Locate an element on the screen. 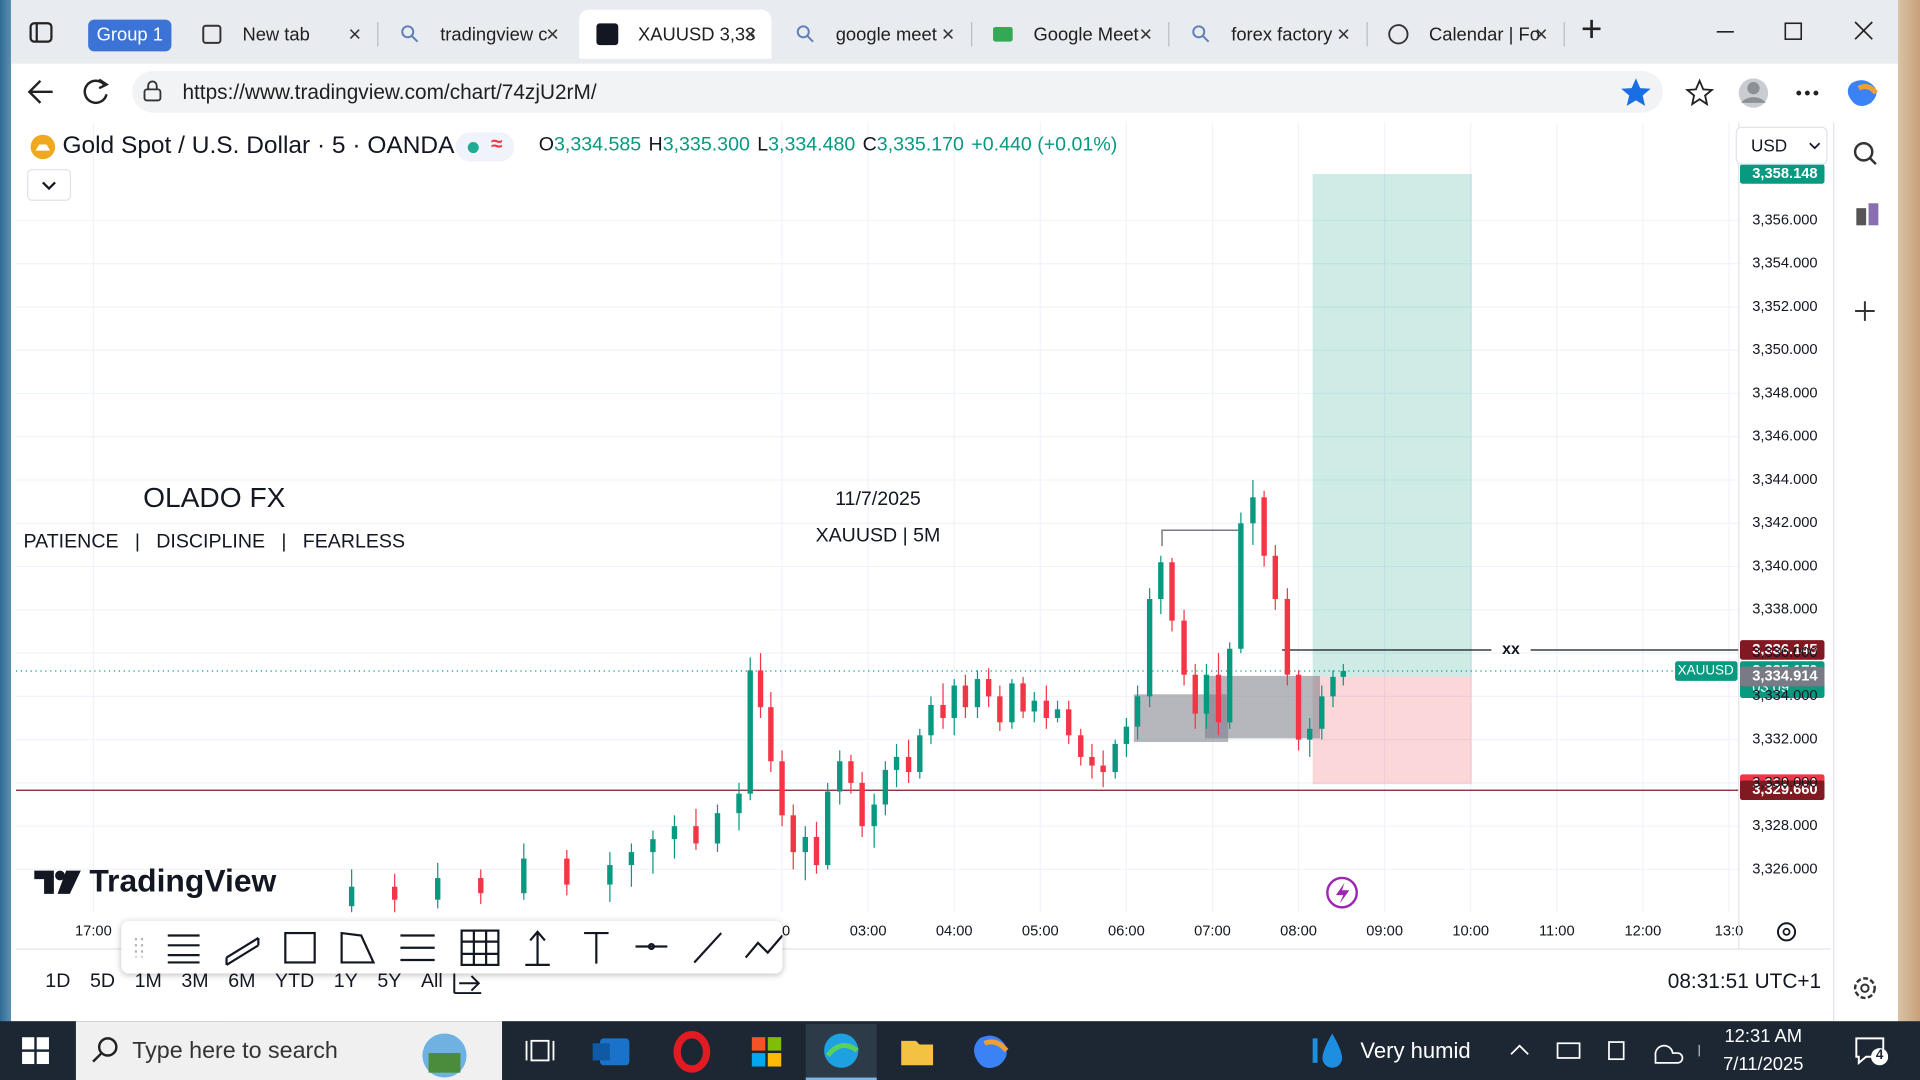 The height and width of the screenshot is (1080, 1920). symbol-title: Gold Spot / U.S. Dollar · 5 · OANDA is located at coordinates (258, 146).